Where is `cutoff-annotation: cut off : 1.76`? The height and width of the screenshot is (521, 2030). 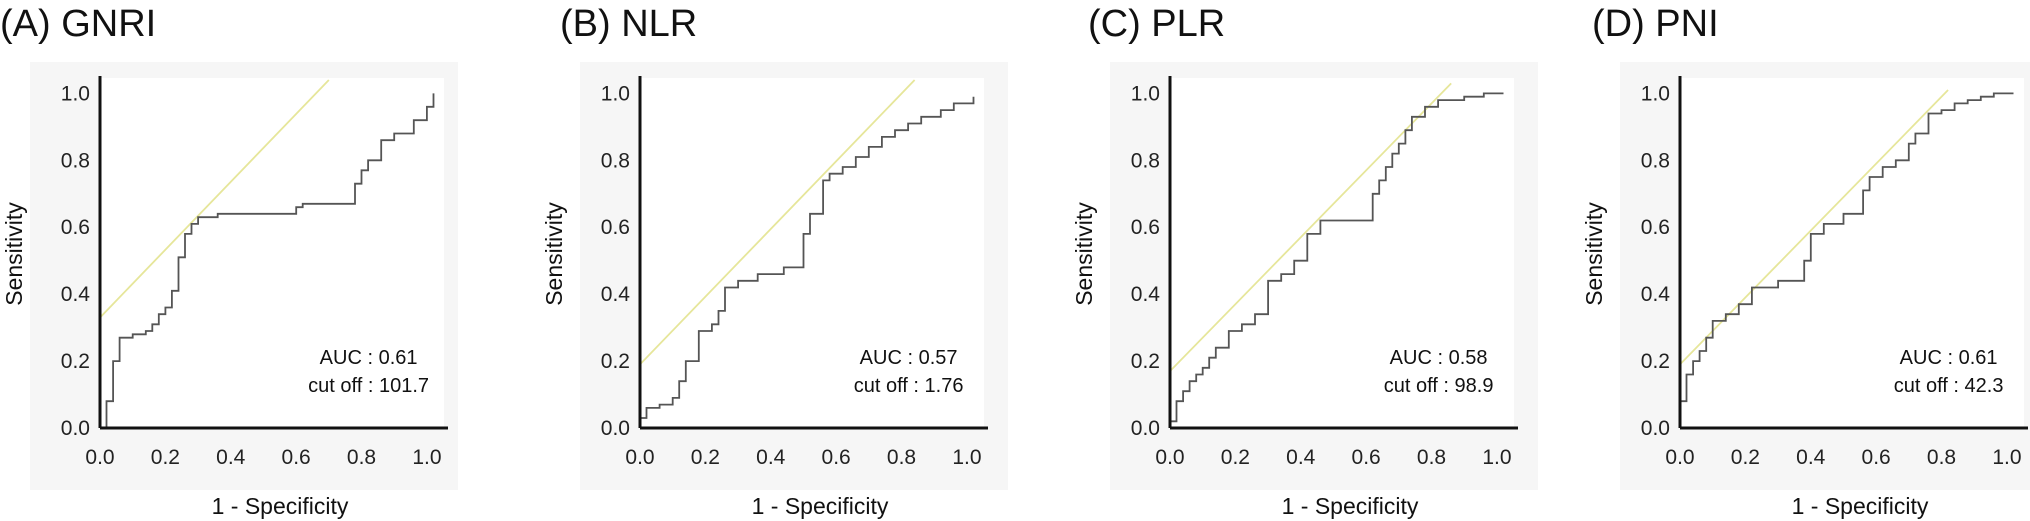 cutoff-annotation: cut off : 1.76 is located at coordinates (909, 386).